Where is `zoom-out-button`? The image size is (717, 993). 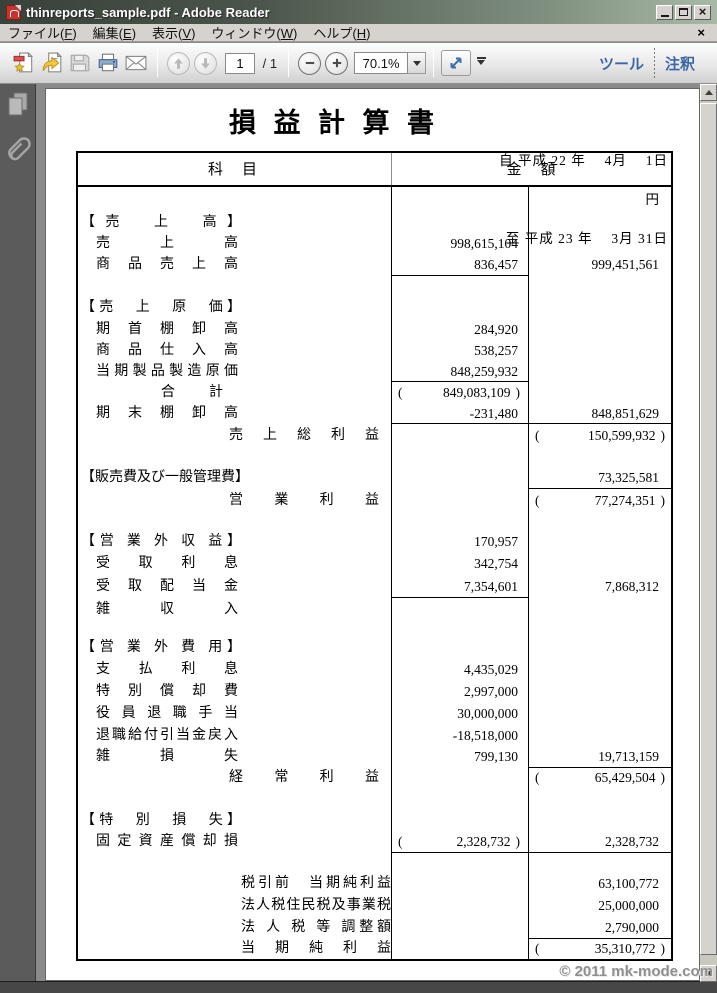 zoom-out-button is located at coordinates (310, 63).